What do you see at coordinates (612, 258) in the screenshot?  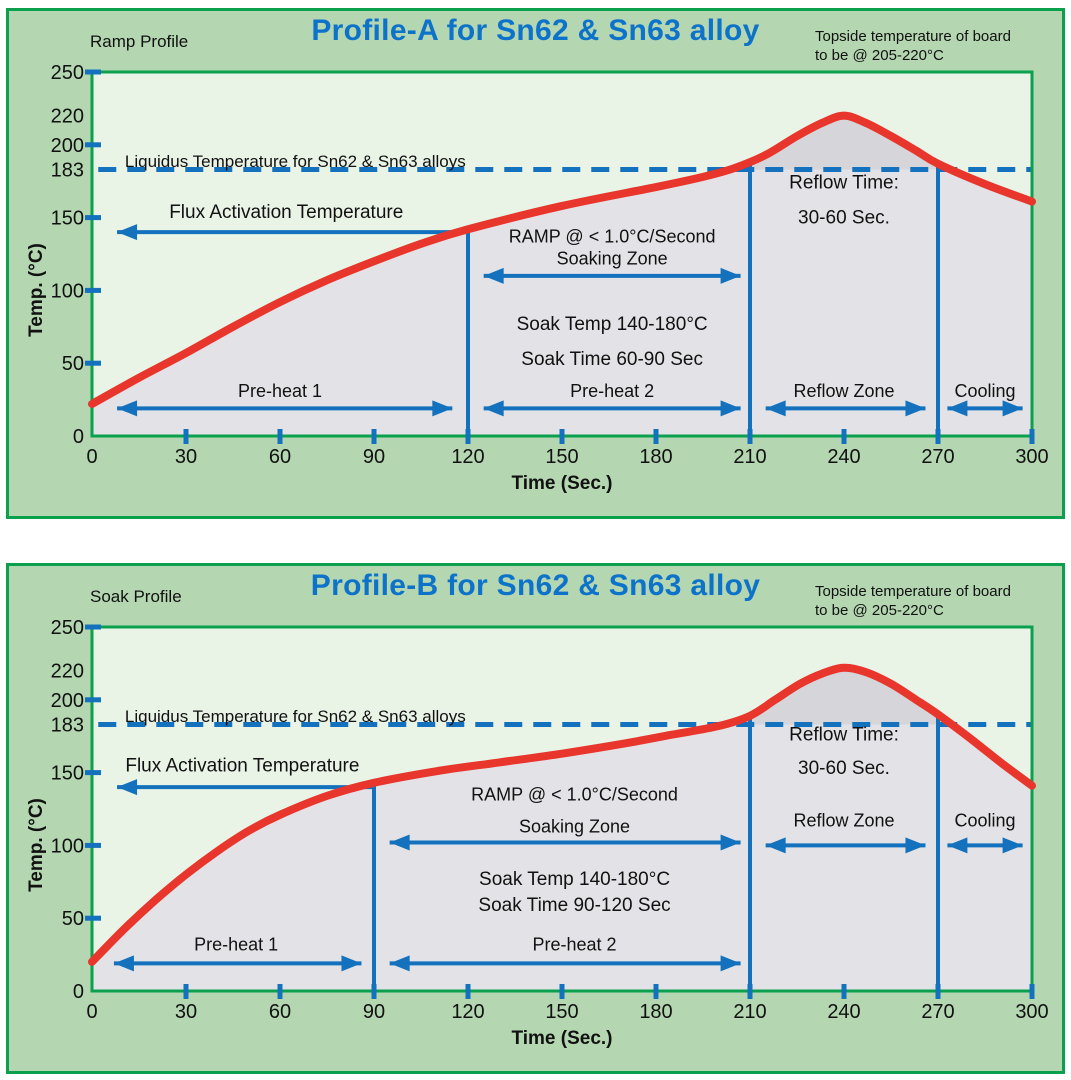 I see `soaking-zone-label: Soaking Zone` at bounding box center [612, 258].